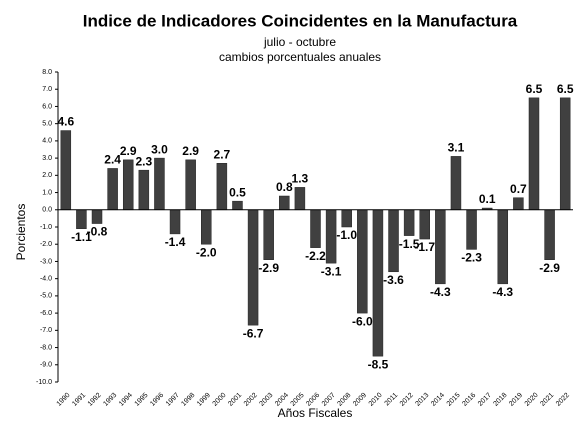  I want to click on data-label: 2.3, so click(143, 161).